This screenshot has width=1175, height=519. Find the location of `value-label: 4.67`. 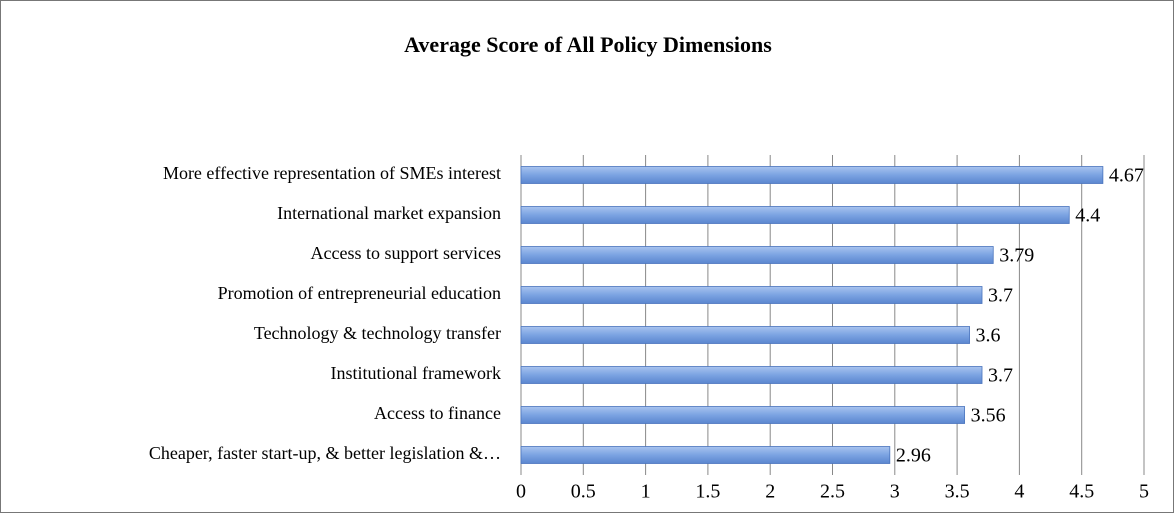

value-label: 4.67 is located at coordinates (1126, 176).